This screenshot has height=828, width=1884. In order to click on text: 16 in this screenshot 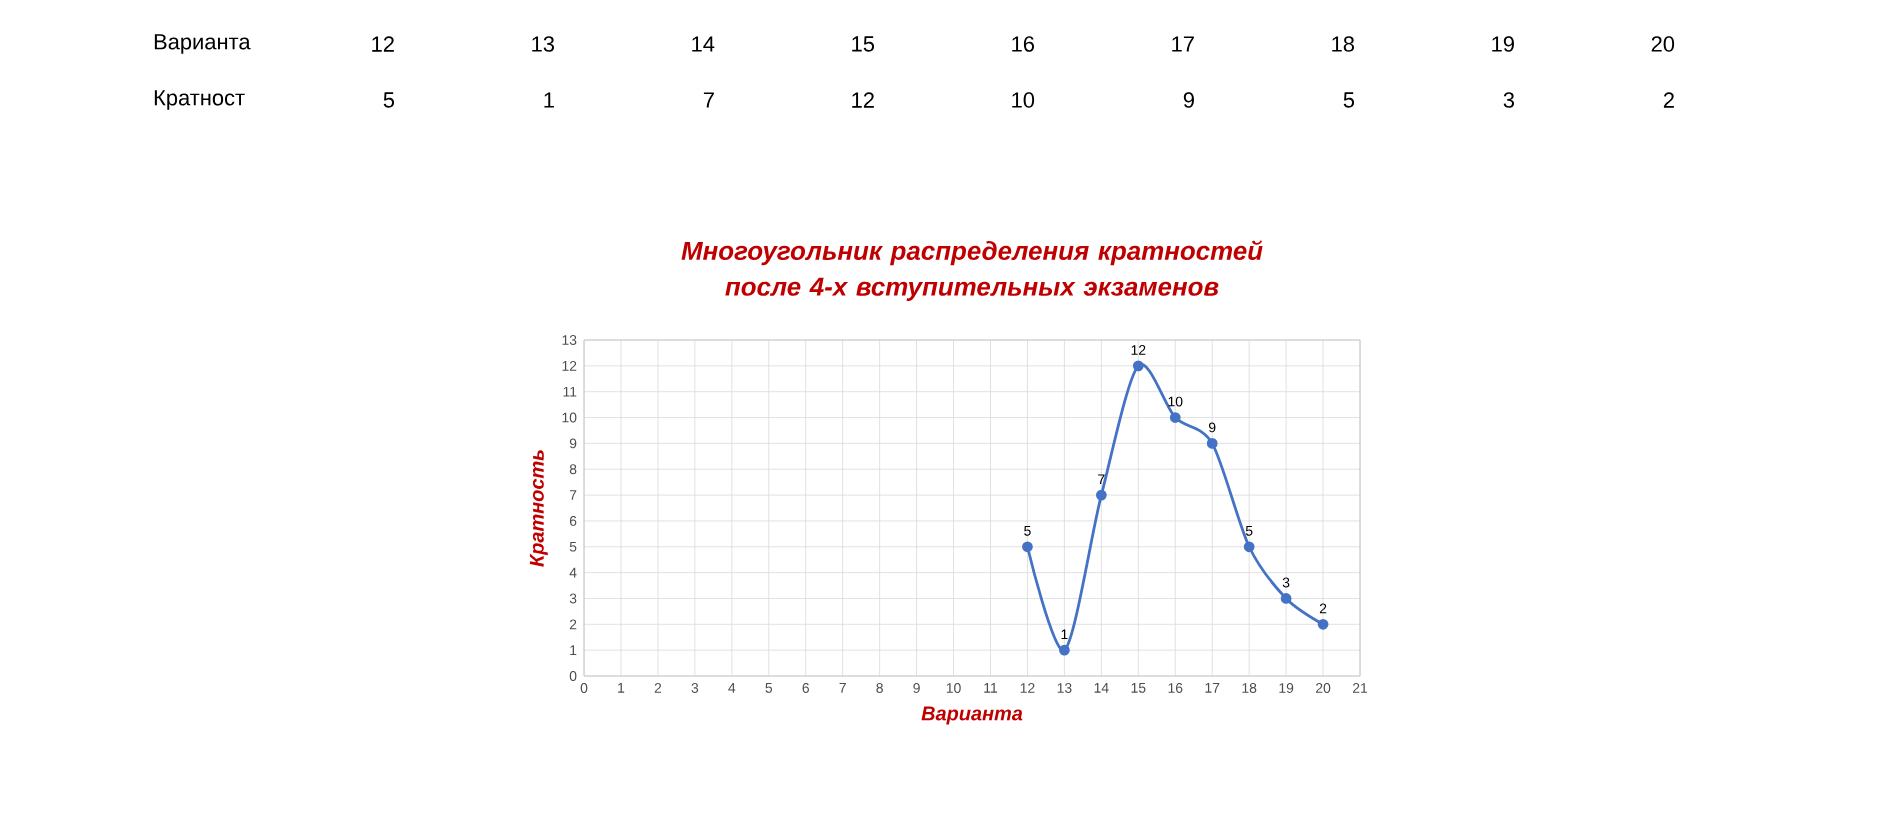, I will do `click(1023, 44)`.